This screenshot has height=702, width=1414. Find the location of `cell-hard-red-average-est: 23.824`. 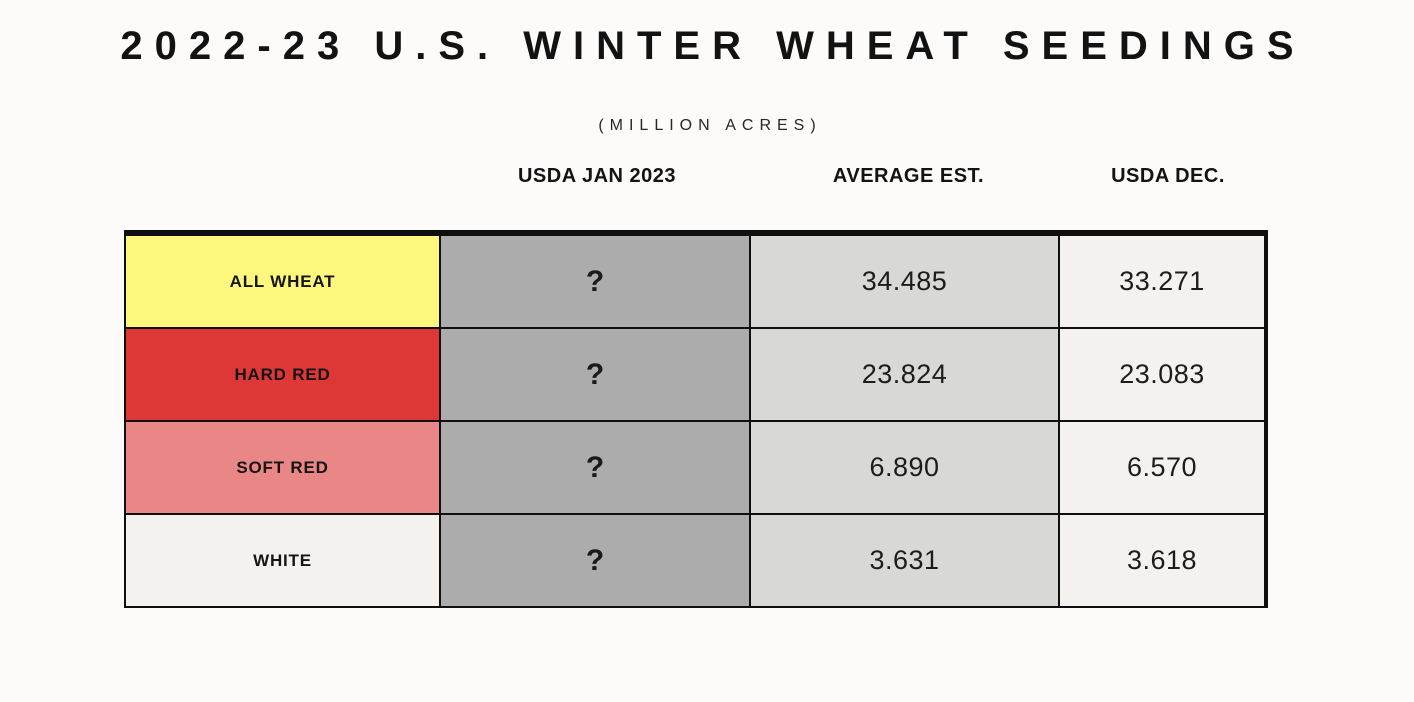

cell-hard-red-average-est: 23.824 is located at coordinates (904, 374).